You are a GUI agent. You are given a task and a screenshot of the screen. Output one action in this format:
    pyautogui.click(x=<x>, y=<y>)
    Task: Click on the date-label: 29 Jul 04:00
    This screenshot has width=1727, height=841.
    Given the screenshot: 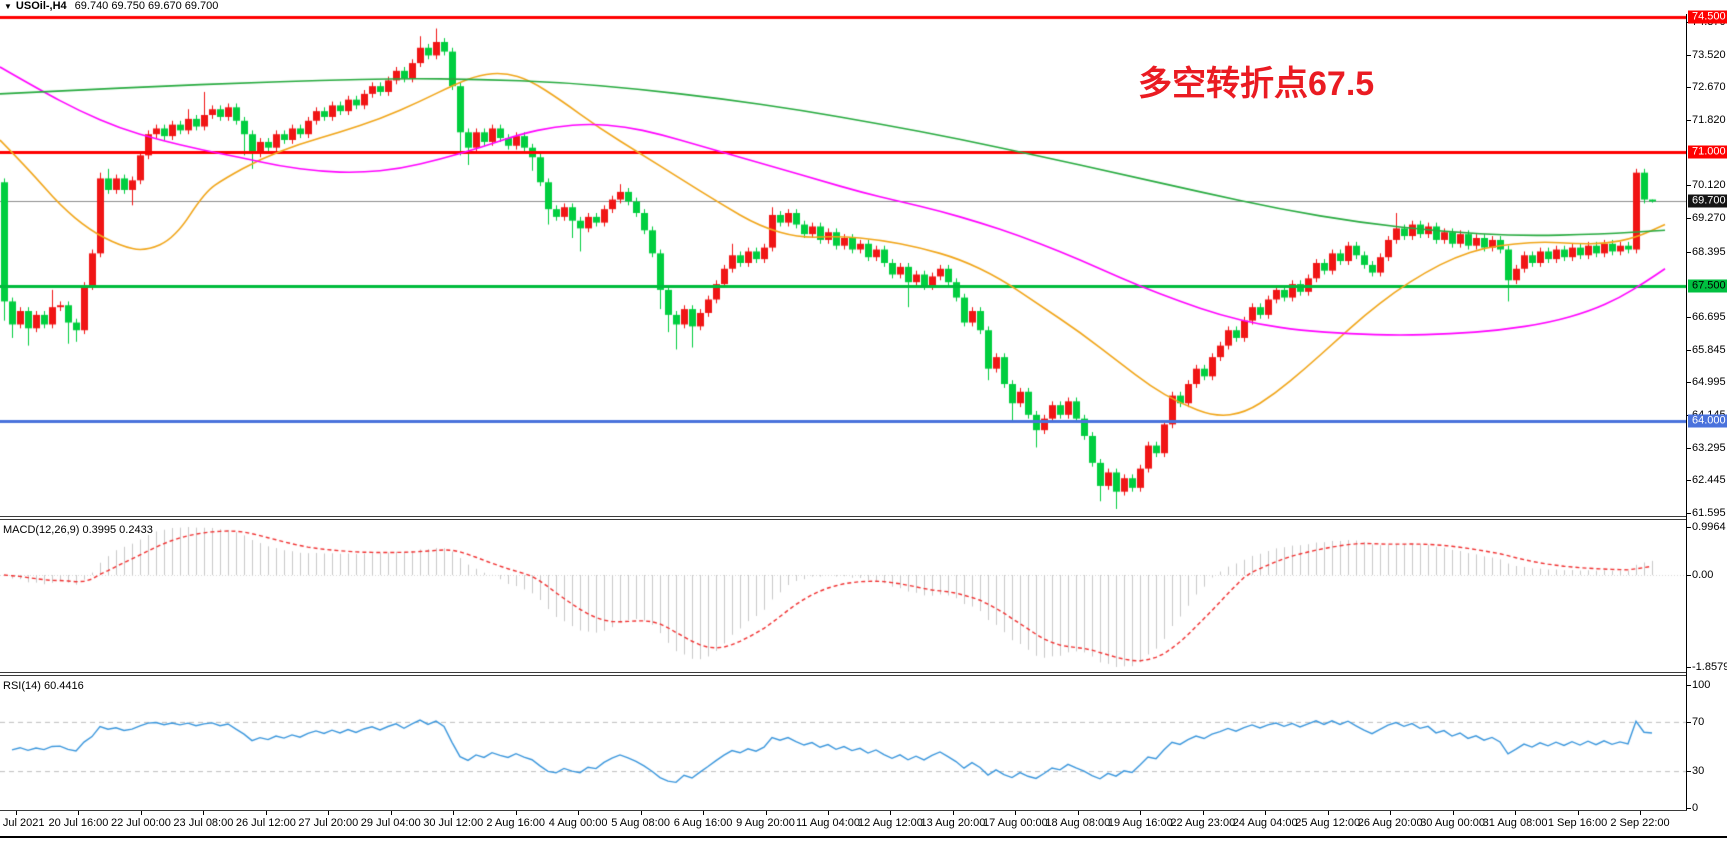 What is the action you would take?
    pyautogui.click(x=390, y=823)
    